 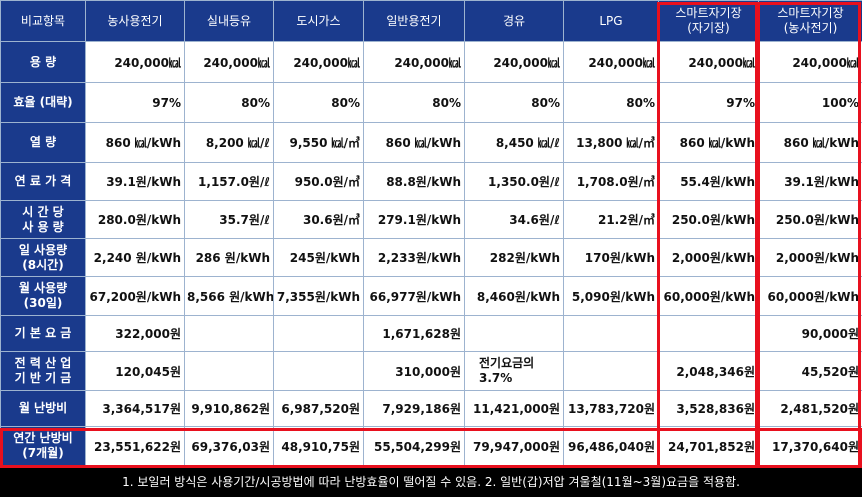 I want to click on header-compare-item: 비교항목, so click(x=43, y=21).